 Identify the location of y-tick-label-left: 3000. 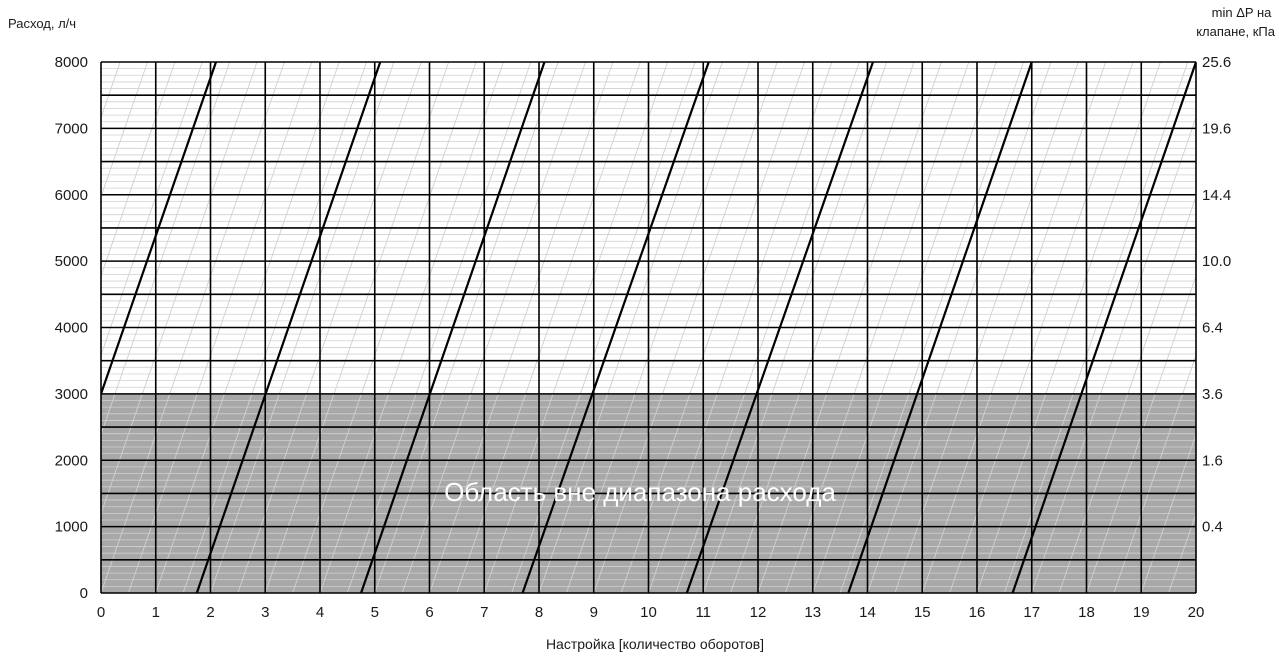
(71, 394).